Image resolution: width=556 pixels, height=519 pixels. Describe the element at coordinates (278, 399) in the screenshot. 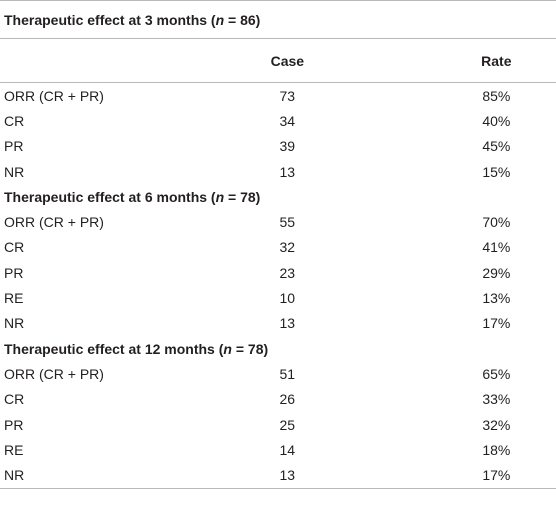

I see `data-row: CR 26 33%` at that location.